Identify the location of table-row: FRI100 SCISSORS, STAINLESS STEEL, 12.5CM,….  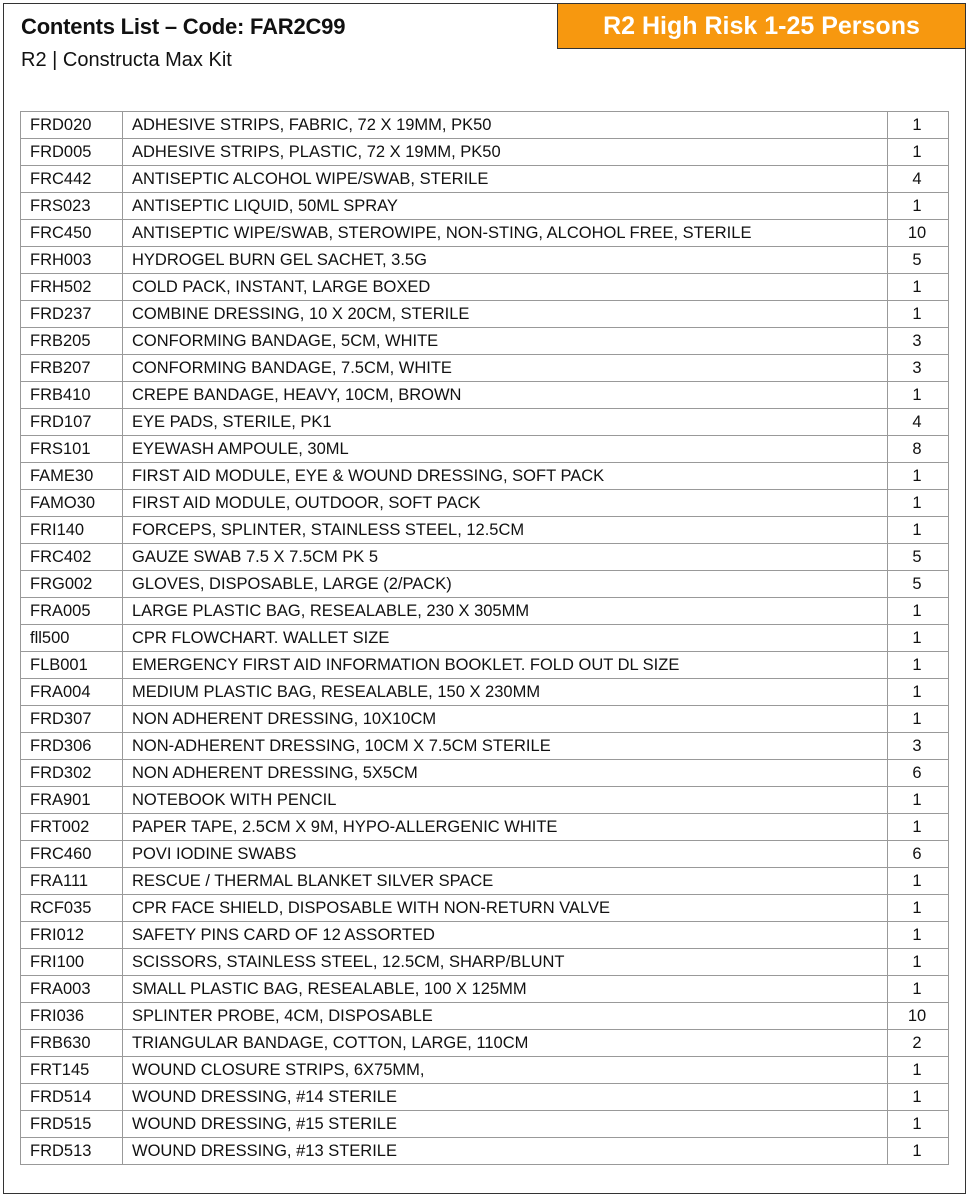
(484, 962).